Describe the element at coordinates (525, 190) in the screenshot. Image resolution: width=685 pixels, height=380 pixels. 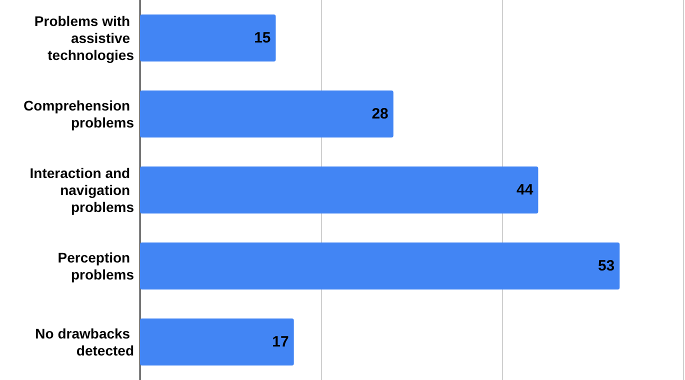
I see `data-label: 44` at that location.